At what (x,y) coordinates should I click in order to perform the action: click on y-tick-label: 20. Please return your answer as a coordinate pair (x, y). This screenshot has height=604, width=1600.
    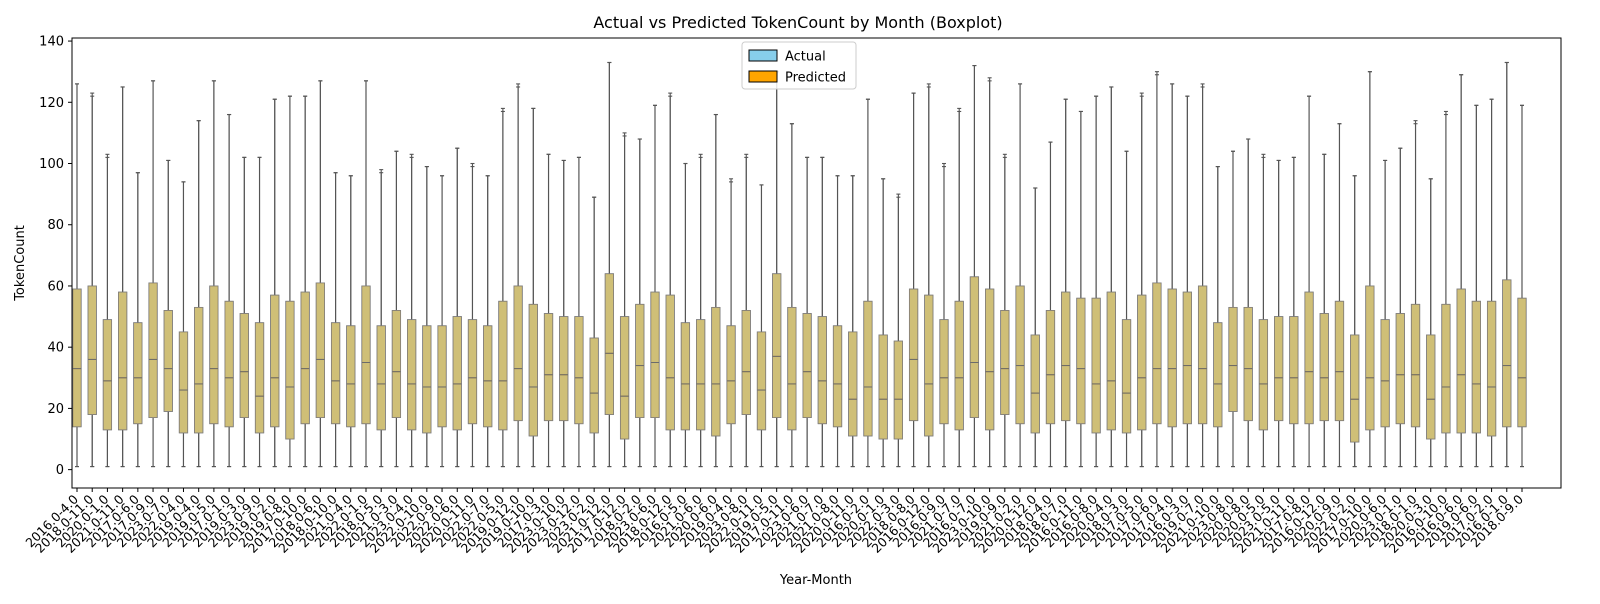
    Looking at the image, I should click on (55, 409).